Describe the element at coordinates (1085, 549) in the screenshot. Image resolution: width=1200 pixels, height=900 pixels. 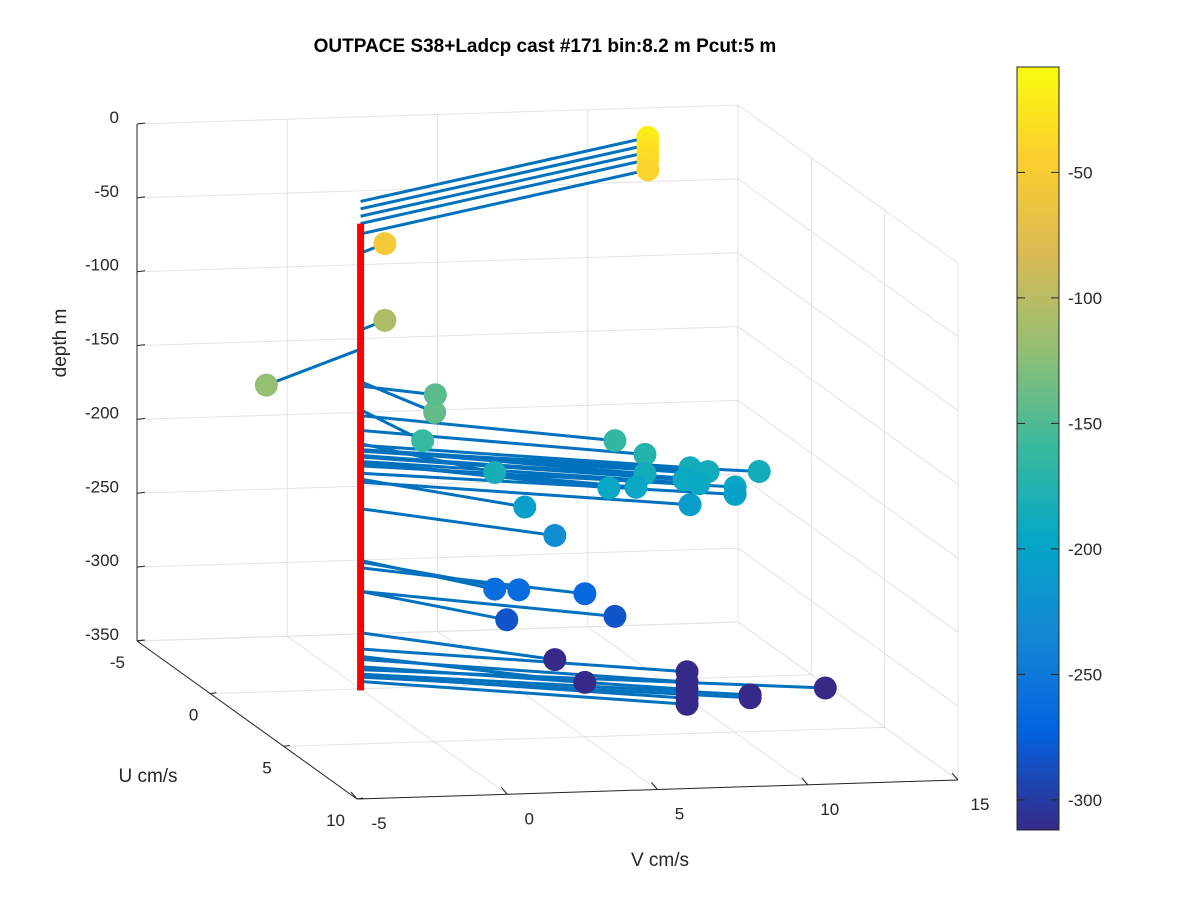
I see `colorbar-tick-label: -200` at that location.